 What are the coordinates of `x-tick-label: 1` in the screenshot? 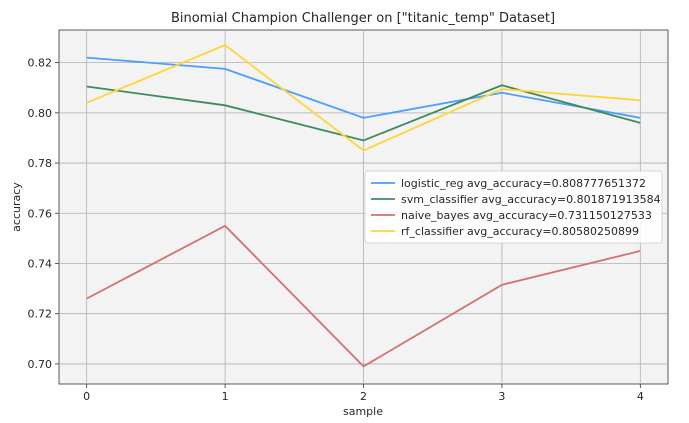 It's located at (225, 396).